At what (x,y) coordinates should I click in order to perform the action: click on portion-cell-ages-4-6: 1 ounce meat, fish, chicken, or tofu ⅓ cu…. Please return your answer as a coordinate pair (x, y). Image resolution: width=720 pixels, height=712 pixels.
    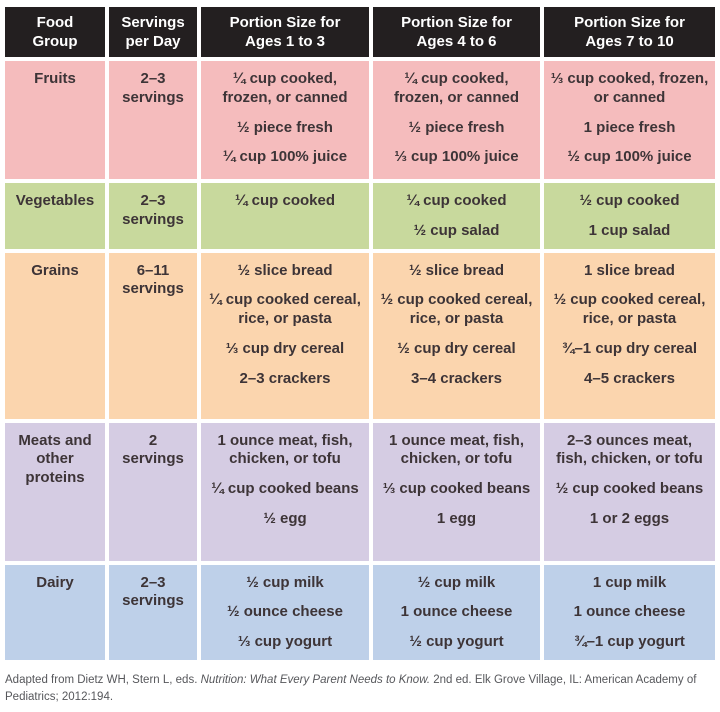
    Looking at the image, I should click on (456, 491).